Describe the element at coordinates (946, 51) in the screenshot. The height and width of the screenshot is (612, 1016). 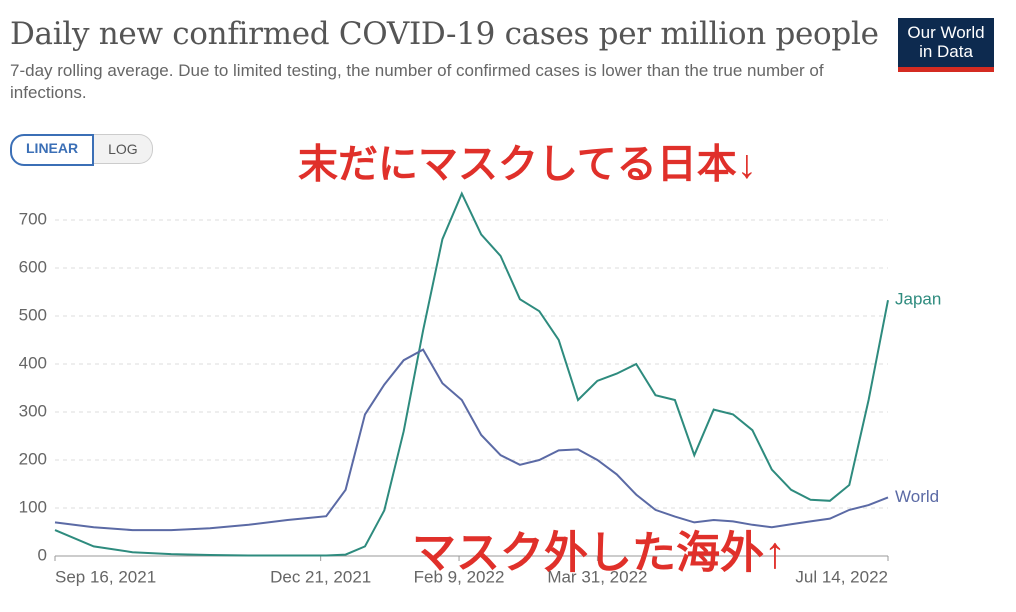
I see `logo-line: in Data` at that location.